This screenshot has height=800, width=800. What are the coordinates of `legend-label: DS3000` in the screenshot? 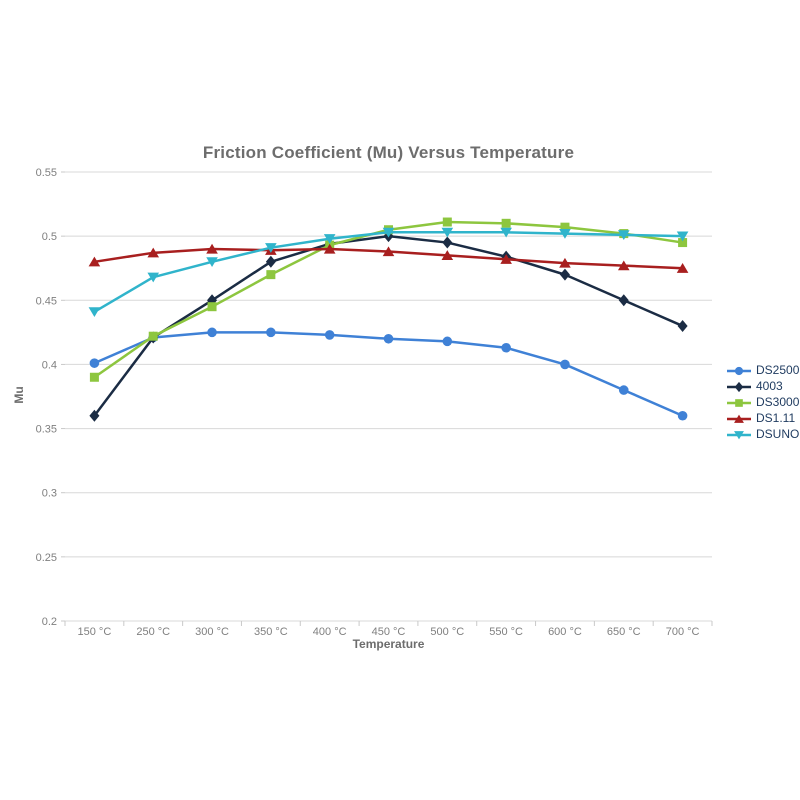 It's located at (778, 402).